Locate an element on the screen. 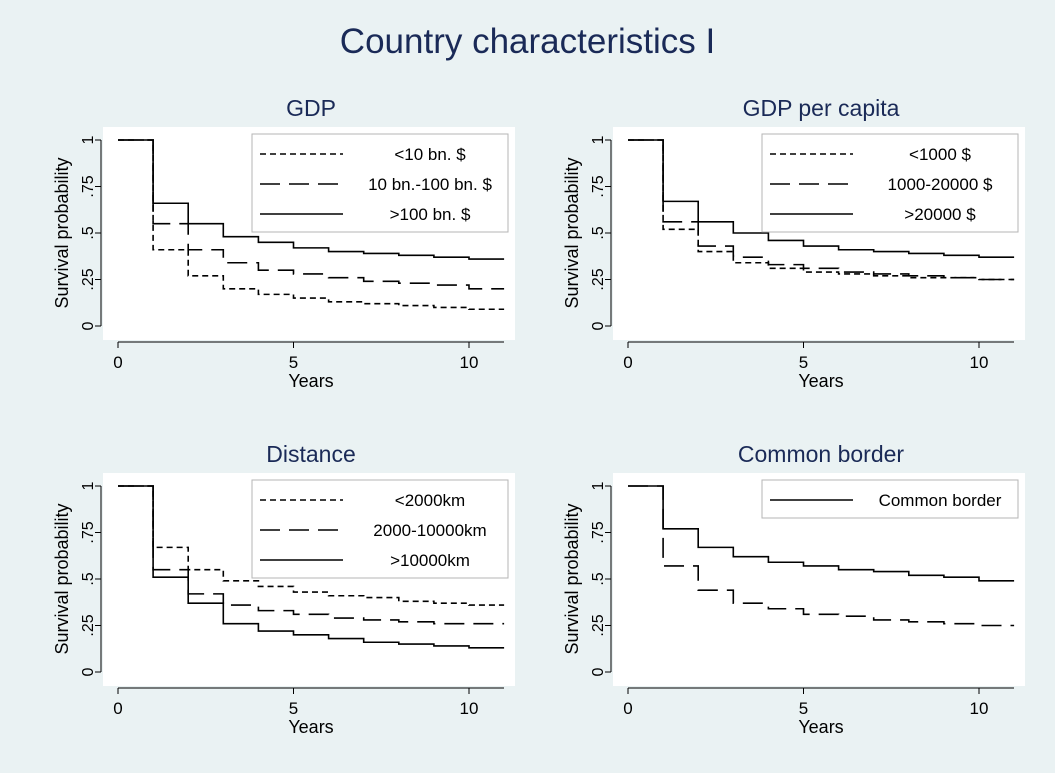 This screenshot has height=773, width=1055. panel-title: GDP is located at coordinates (311, 108).